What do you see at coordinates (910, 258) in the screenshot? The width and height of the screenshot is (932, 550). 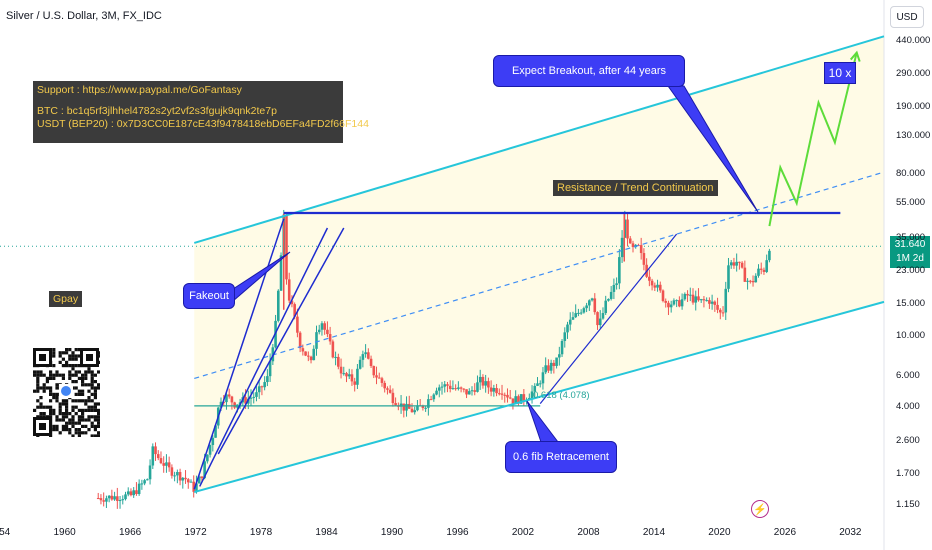 I see `last-price-countdown: 1M 2d` at bounding box center [910, 258].